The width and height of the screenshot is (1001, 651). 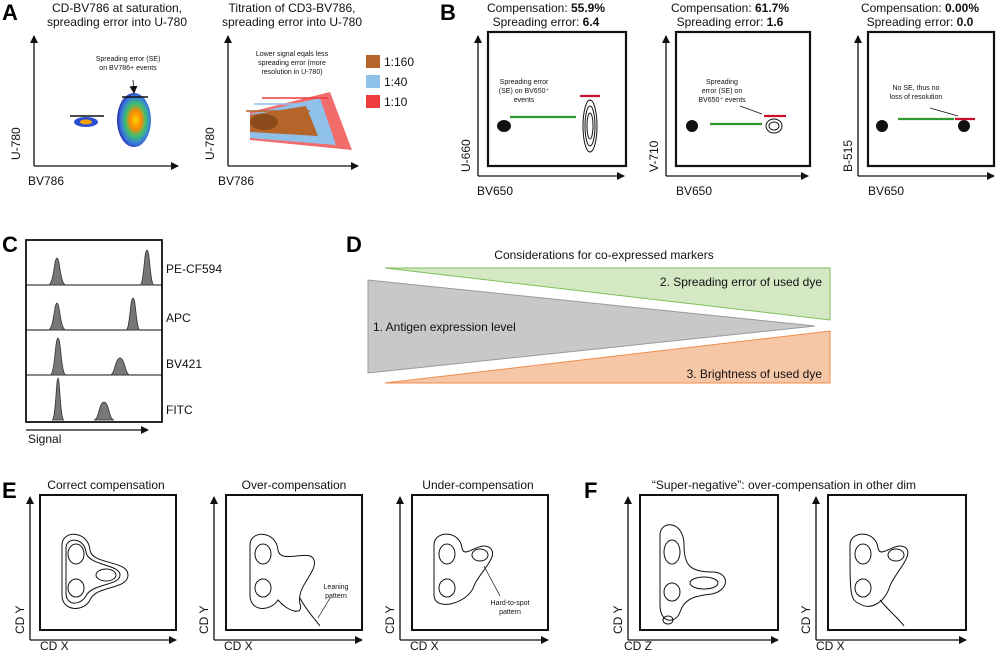 What do you see at coordinates (477, 485) in the screenshot?
I see `plot-title: Under-compensation` at bounding box center [477, 485].